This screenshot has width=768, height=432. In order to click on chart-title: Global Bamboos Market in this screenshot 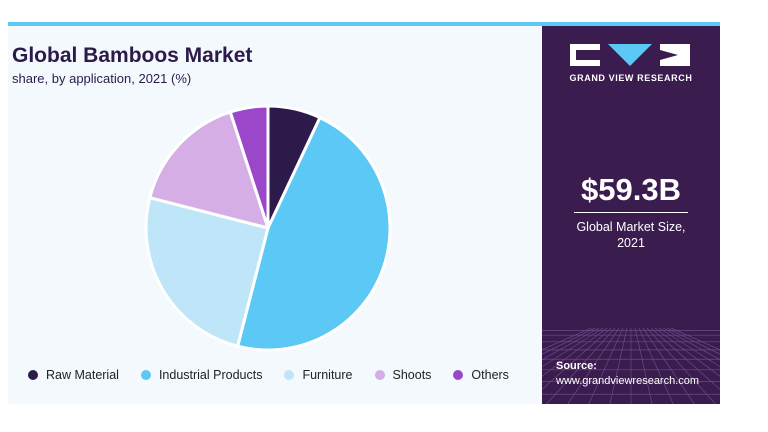, I will do `click(132, 55)`.